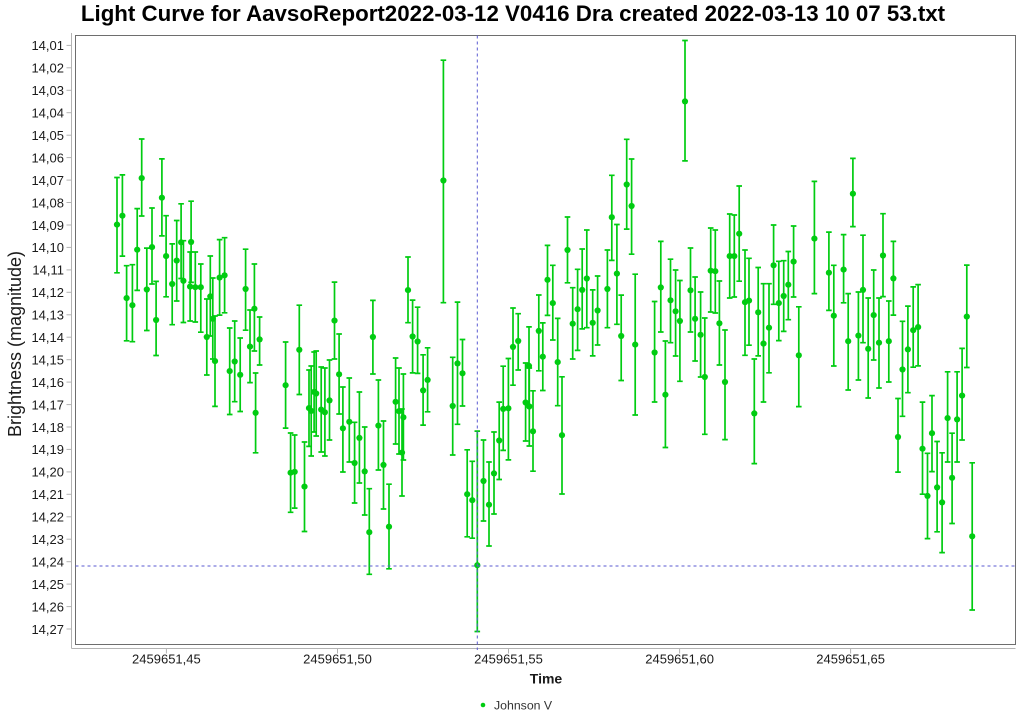 This screenshot has width=1027, height=722. Describe the element at coordinates (15, 344) in the screenshot. I see `svg-text: Brightness (magnitude)` at that location.